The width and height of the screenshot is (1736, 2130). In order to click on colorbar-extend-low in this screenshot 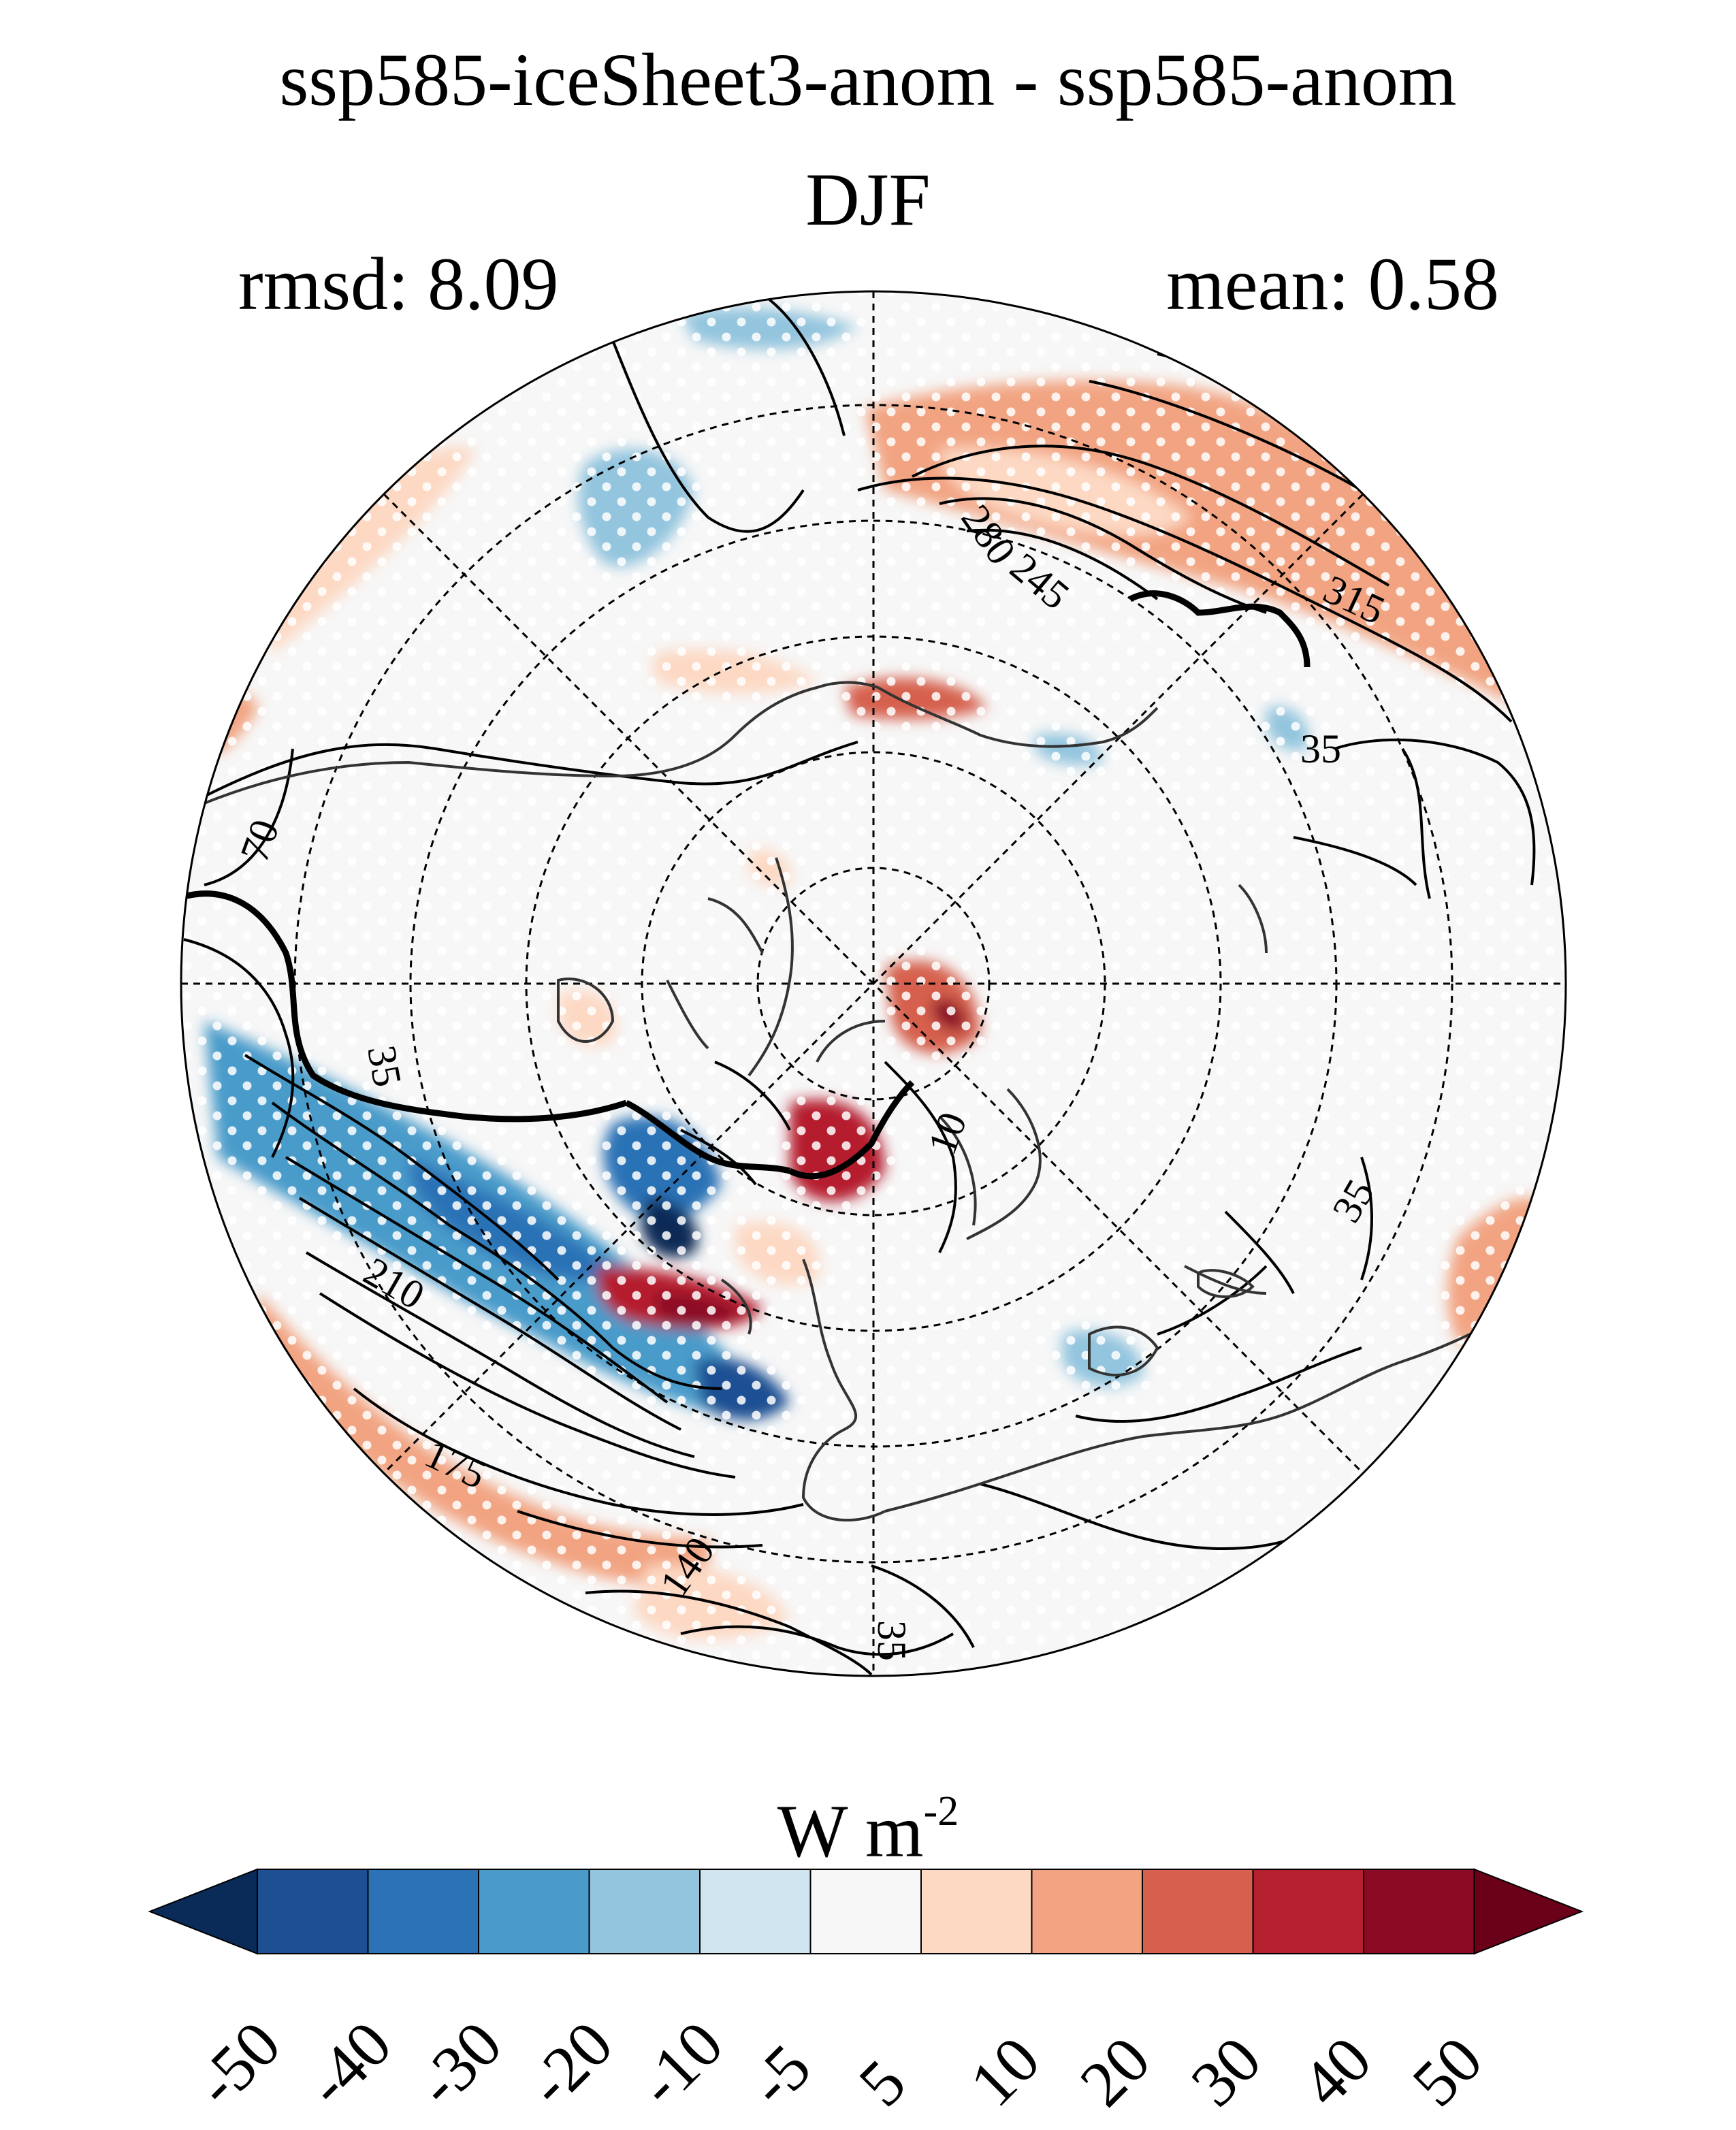, I will do `click(203, 1911)`.